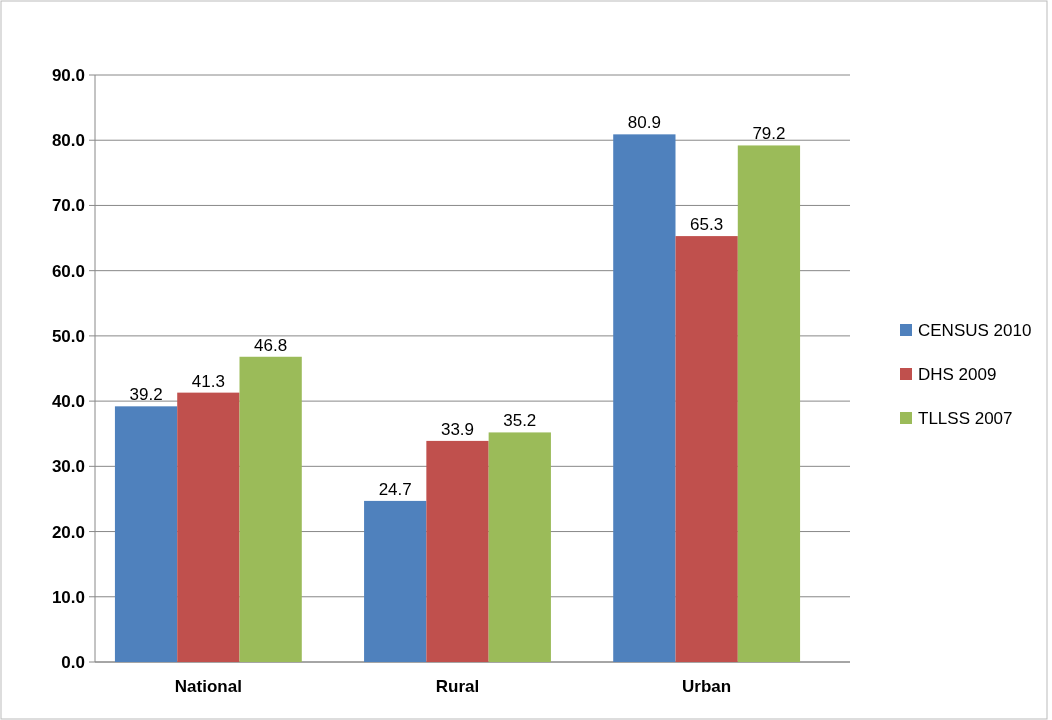 The image size is (1052, 720). What do you see at coordinates (457, 686) in the screenshot?
I see `x-tick-label: Rural` at bounding box center [457, 686].